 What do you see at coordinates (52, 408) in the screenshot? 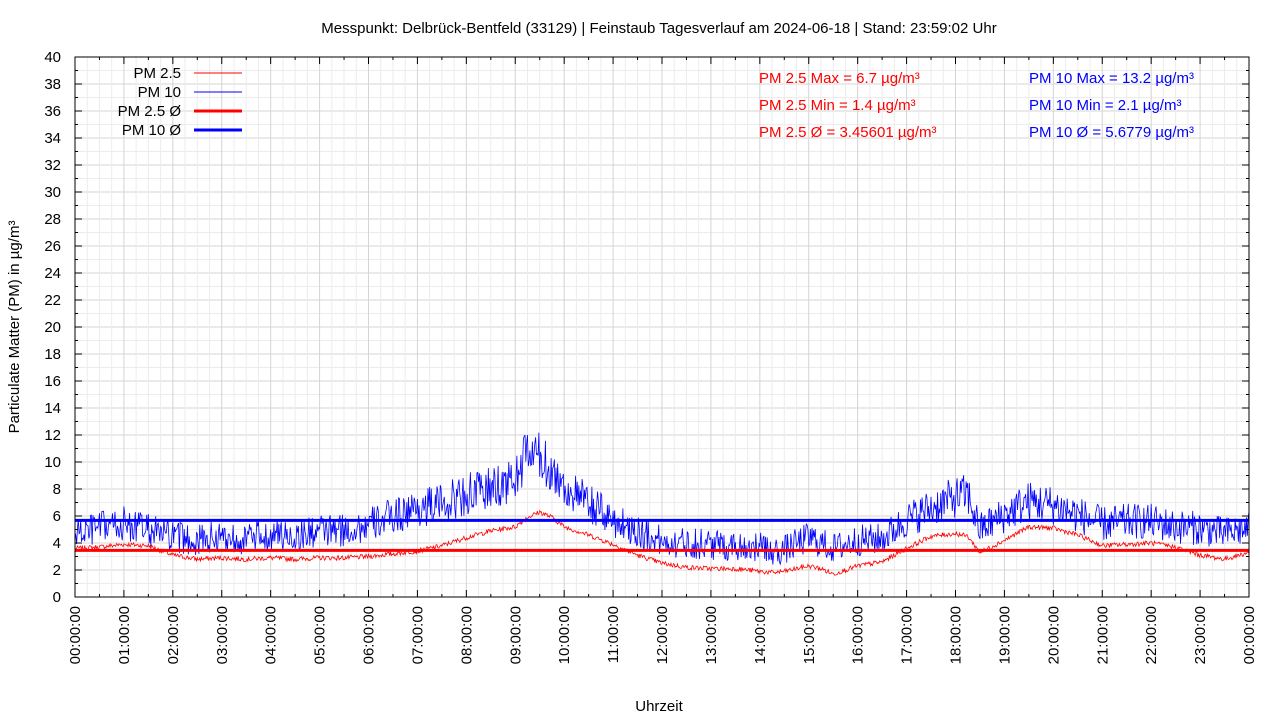
I see `y-tick-label: 14` at bounding box center [52, 408].